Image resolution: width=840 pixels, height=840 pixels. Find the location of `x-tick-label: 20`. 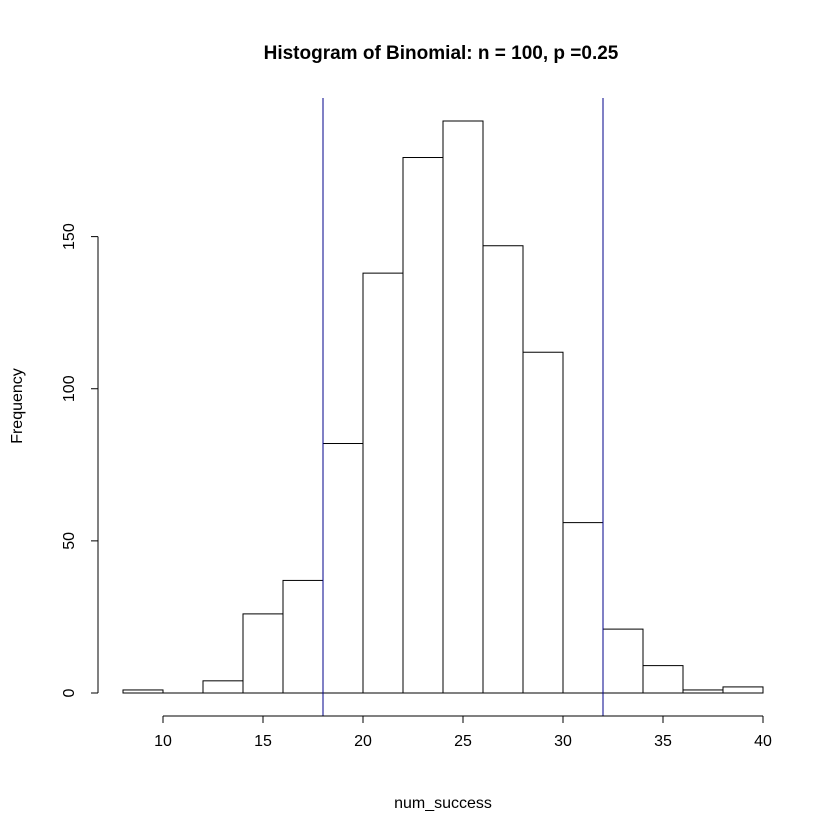

x-tick-label: 20 is located at coordinates (363, 741).